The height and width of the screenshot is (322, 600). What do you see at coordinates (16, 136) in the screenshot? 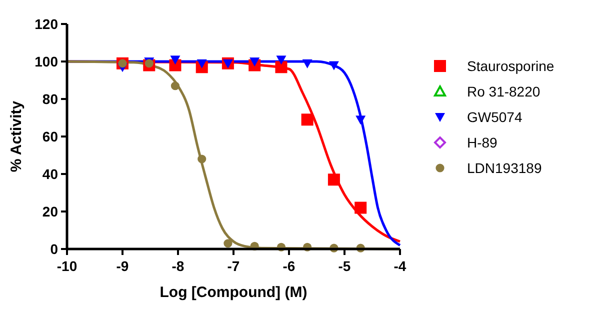
I see `y-axis-title: % Activity` at bounding box center [16, 136].